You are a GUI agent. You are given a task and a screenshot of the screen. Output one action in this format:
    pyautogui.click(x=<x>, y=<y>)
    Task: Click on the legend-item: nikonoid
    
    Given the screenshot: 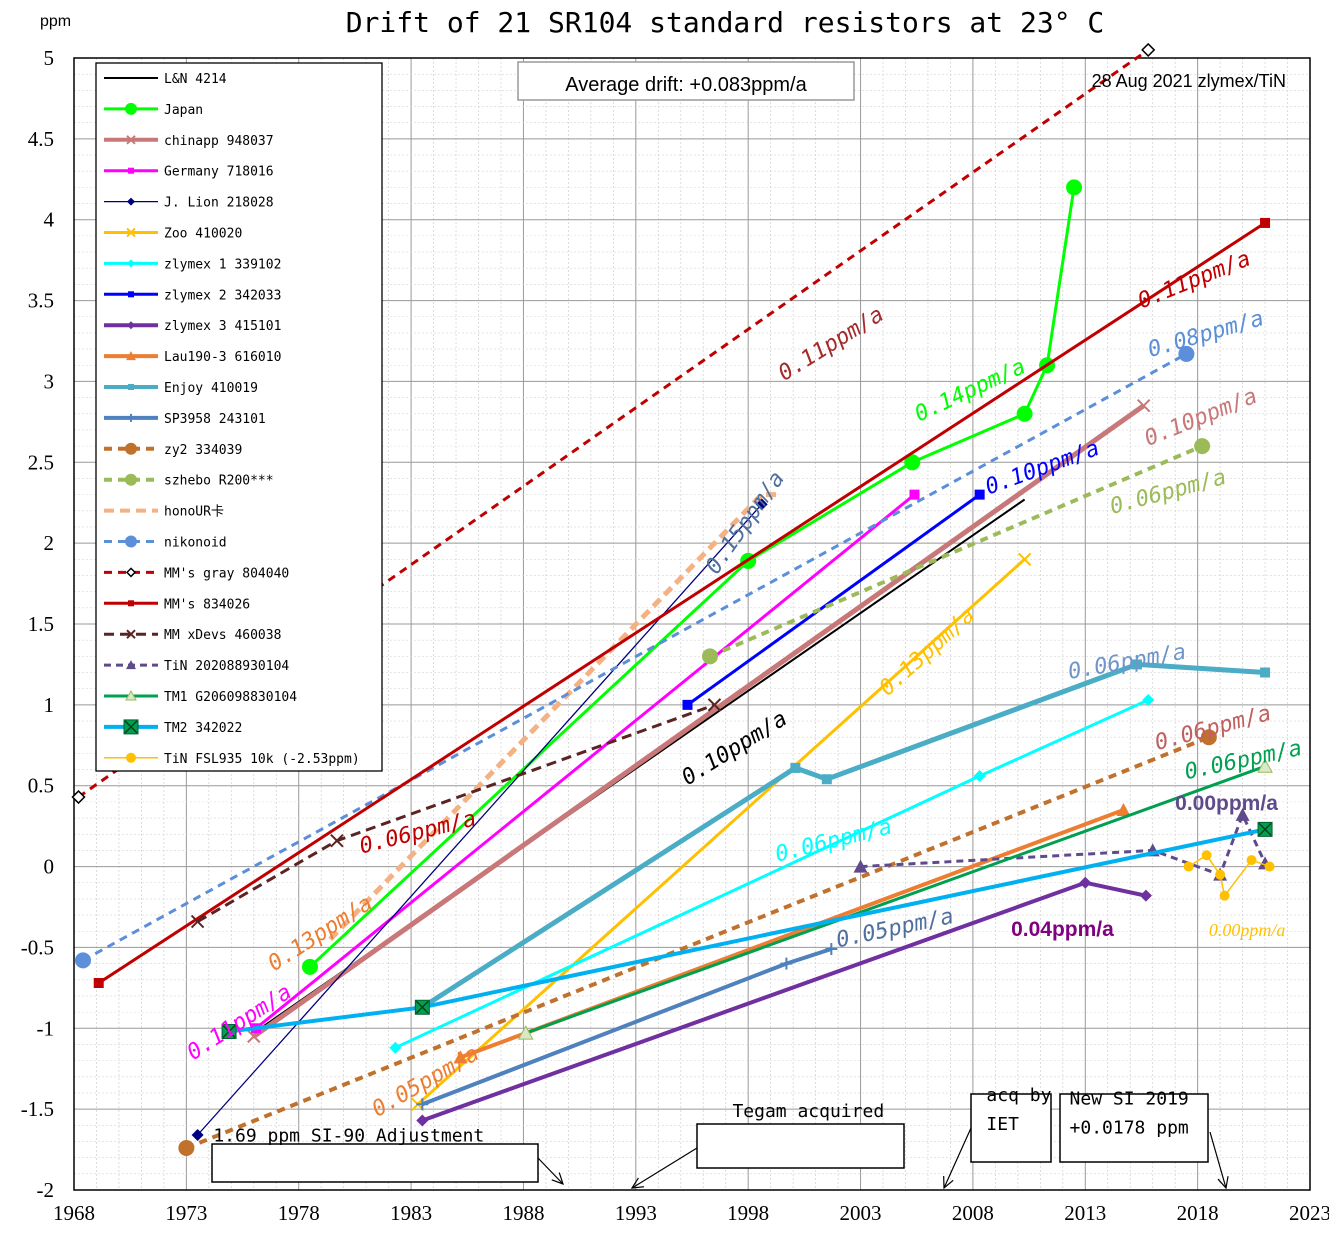 What is the action you would take?
    pyautogui.click(x=165, y=543)
    